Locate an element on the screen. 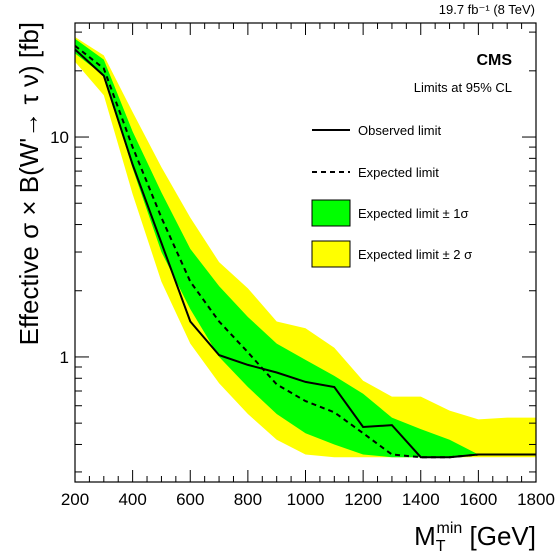 Image resolution: width=555 pixels, height=556 pixels. x-tick-label: 1400 is located at coordinates (421, 499).